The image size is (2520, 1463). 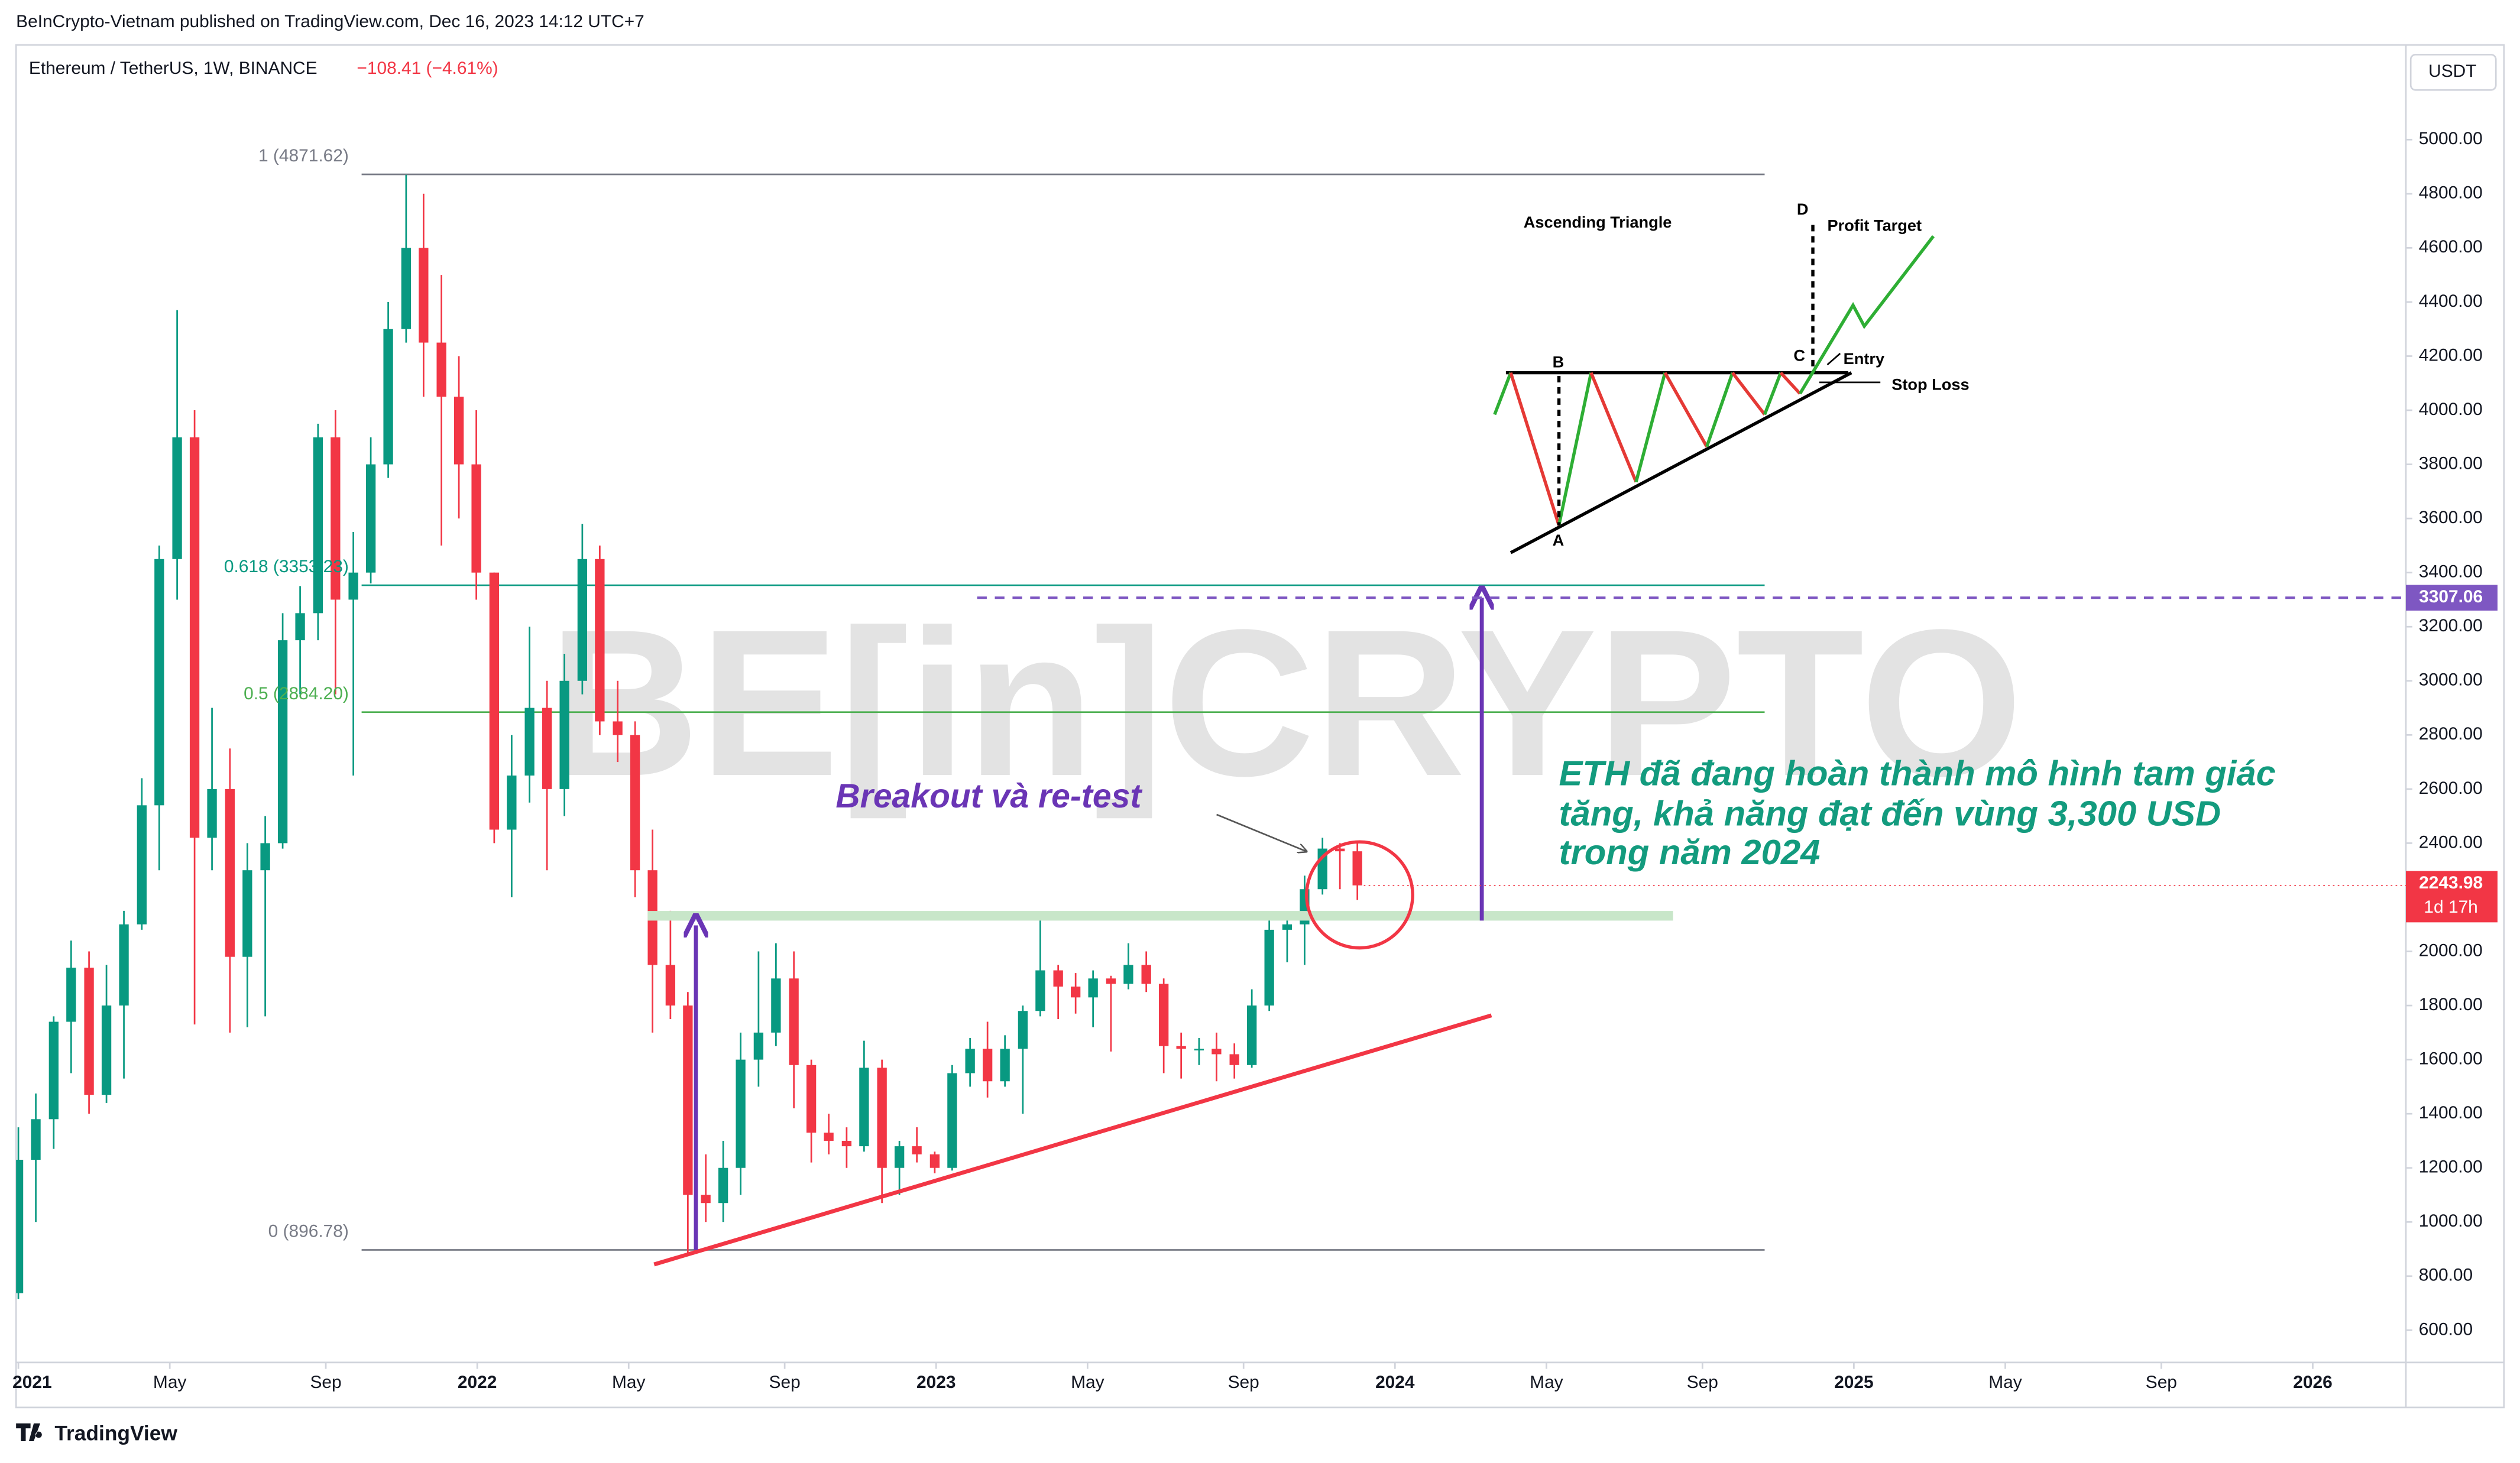 What do you see at coordinates (1559, 540) in the screenshot?
I see `inset-label: A` at bounding box center [1559, 540].